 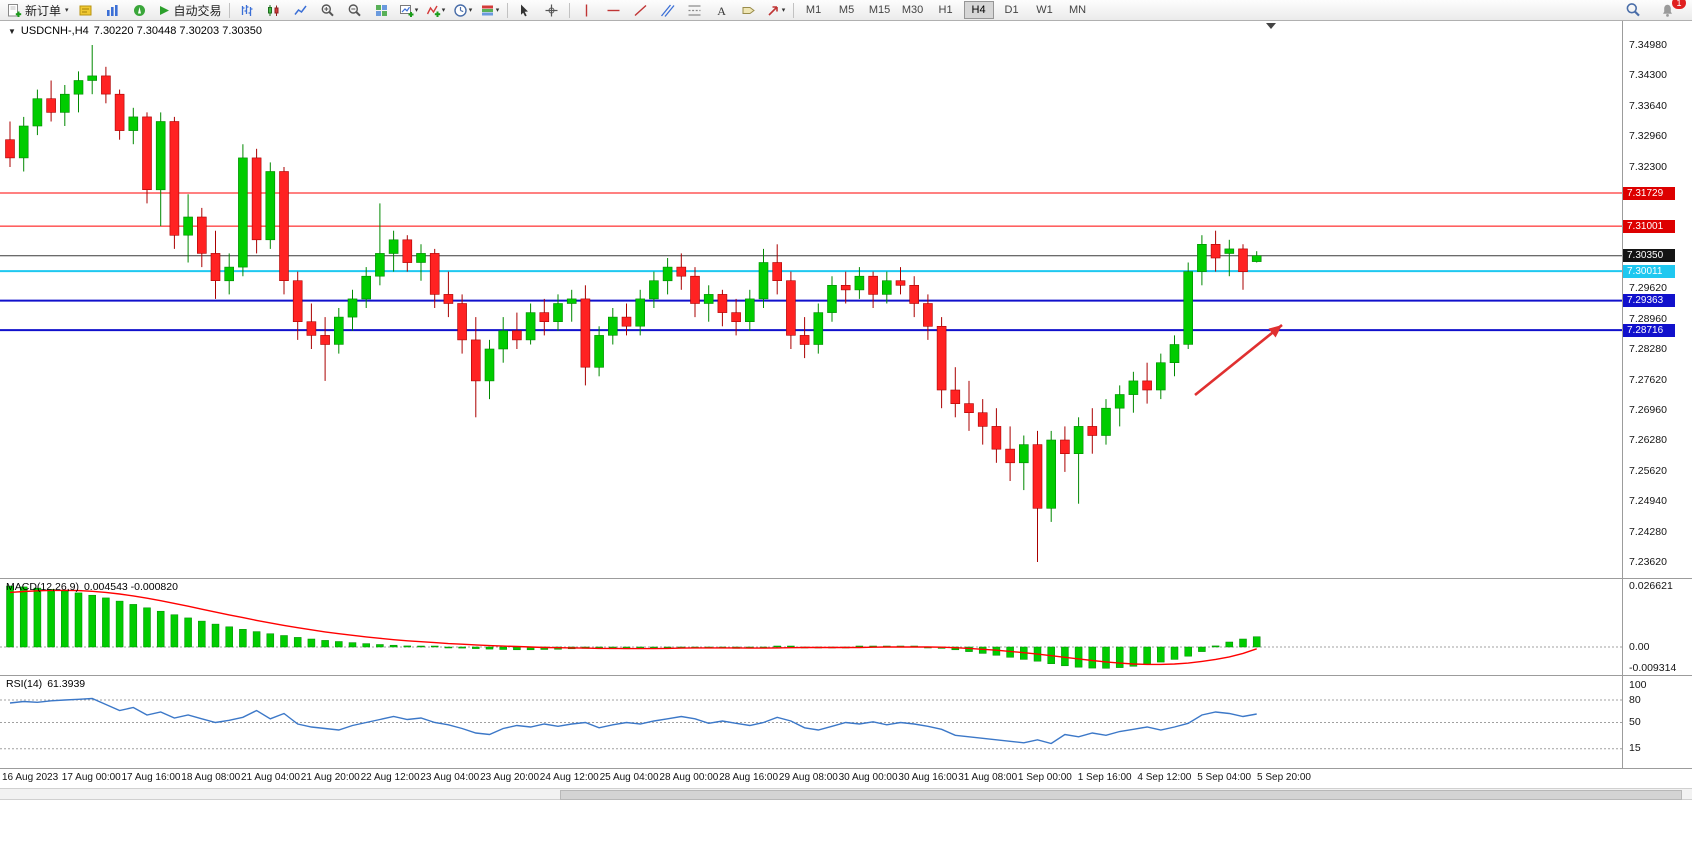 I want to click on price-line-label: 7.30350, so click(x=1649, y=256).